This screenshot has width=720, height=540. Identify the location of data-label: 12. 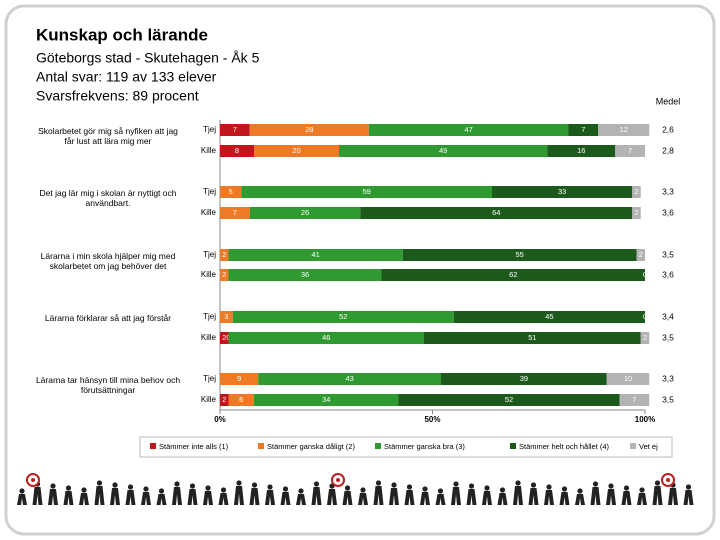
(624, 129).